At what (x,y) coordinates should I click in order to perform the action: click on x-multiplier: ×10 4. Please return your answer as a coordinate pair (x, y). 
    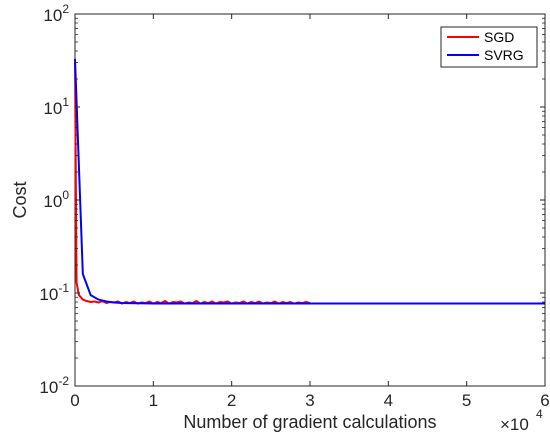
    Looking at the image, I should click on (521, 420).